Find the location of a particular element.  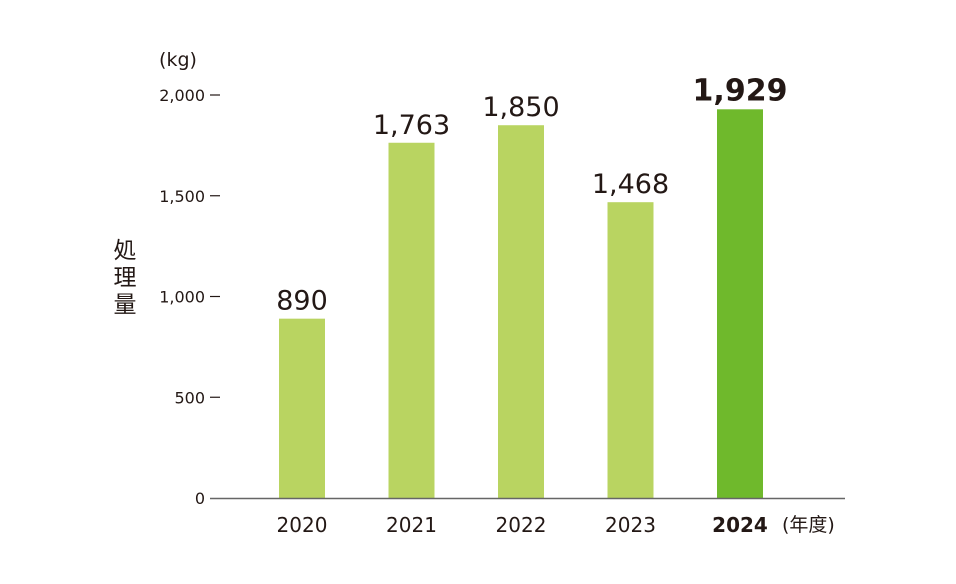

bar-2023 is located at coordinates (630, 350).